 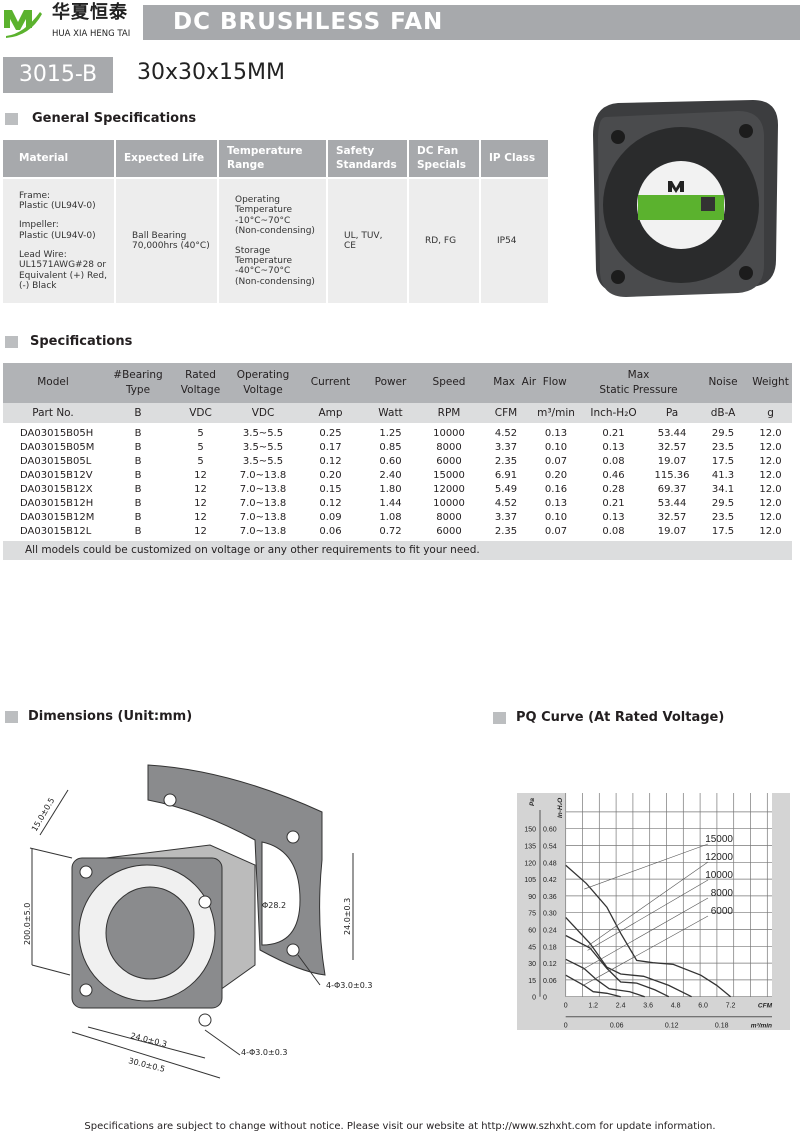 What do you see at coordinates (390, 475) in the screenshot?
I see `table-cell: 2.40` at bounding box center [390, 475].